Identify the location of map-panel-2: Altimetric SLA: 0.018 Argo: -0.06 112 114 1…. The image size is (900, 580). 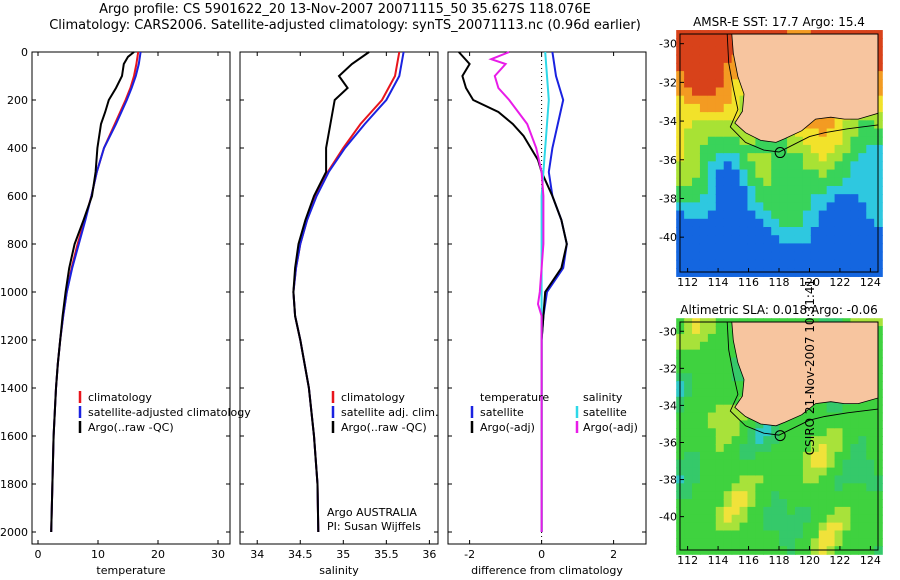
(771, 435).